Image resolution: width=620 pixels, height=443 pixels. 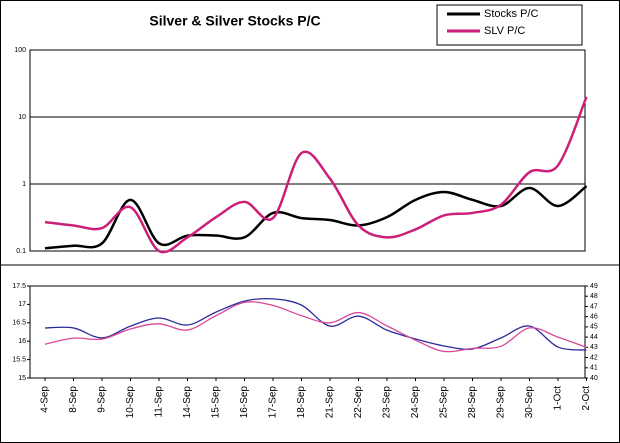 What do you see at coordinates (301, 402) in the screenshot?
I see `x-tick-label: 18-Sep` at bounding box center [301, 402].